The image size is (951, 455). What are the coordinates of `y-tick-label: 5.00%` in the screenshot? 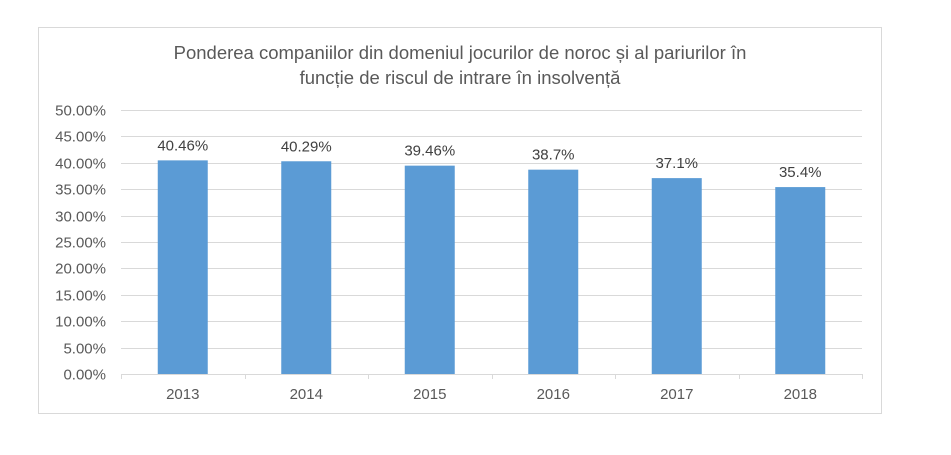 It's located at (84, 349).